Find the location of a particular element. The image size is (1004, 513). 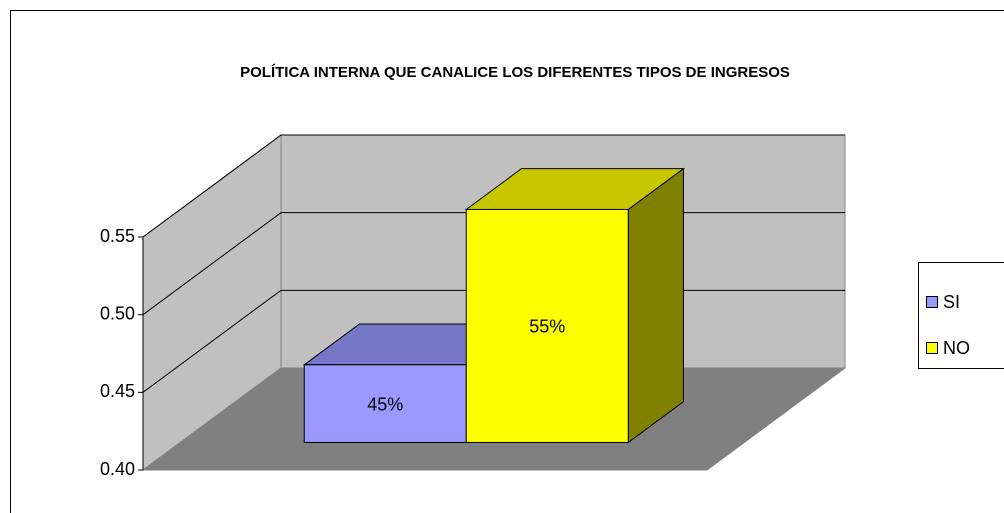

data-label: 45% is located at coordinates (385, 404).